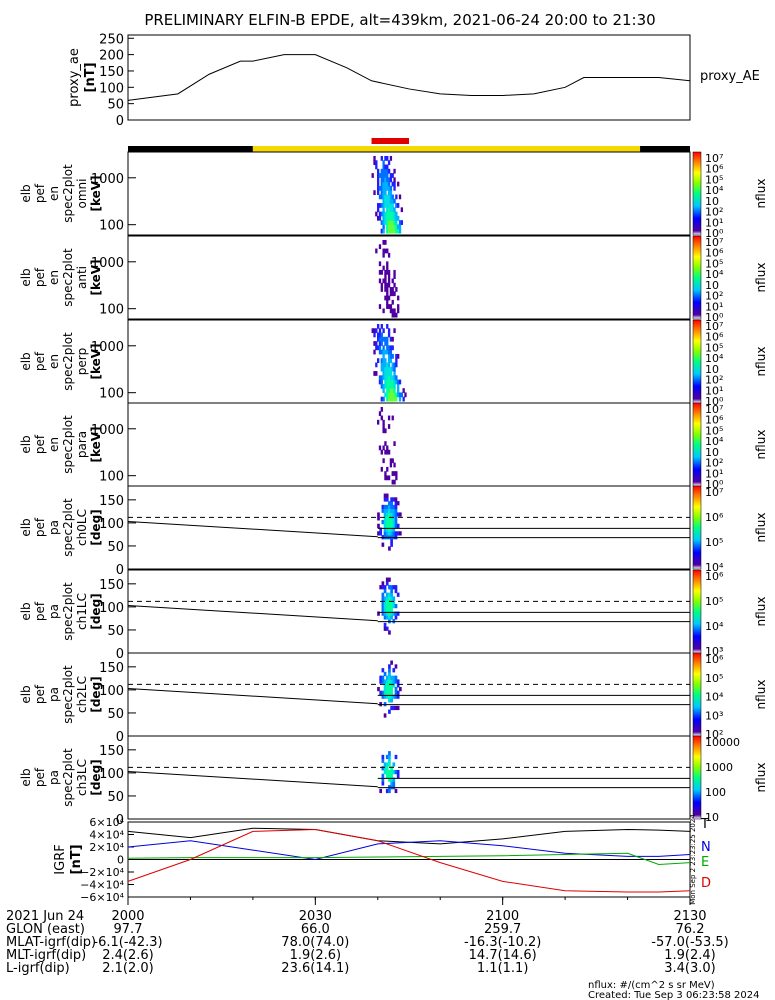 The image size is (775, 1000). What do you see at coordinates (503, 968) in the screenshot?
I see `footer-cell: 1.1(1.1)` at bounding box center [503, 968].